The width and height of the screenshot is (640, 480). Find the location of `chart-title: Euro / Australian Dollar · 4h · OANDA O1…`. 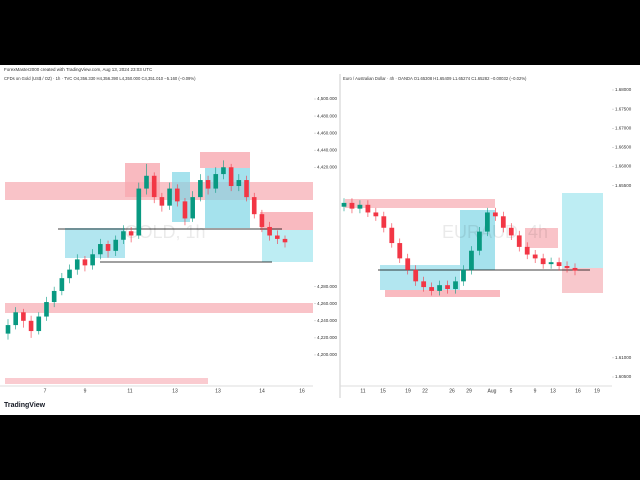

chart-title: Euro / Australian Dollar · 4h · OANDA O1… is located at coordinates (435, 78).